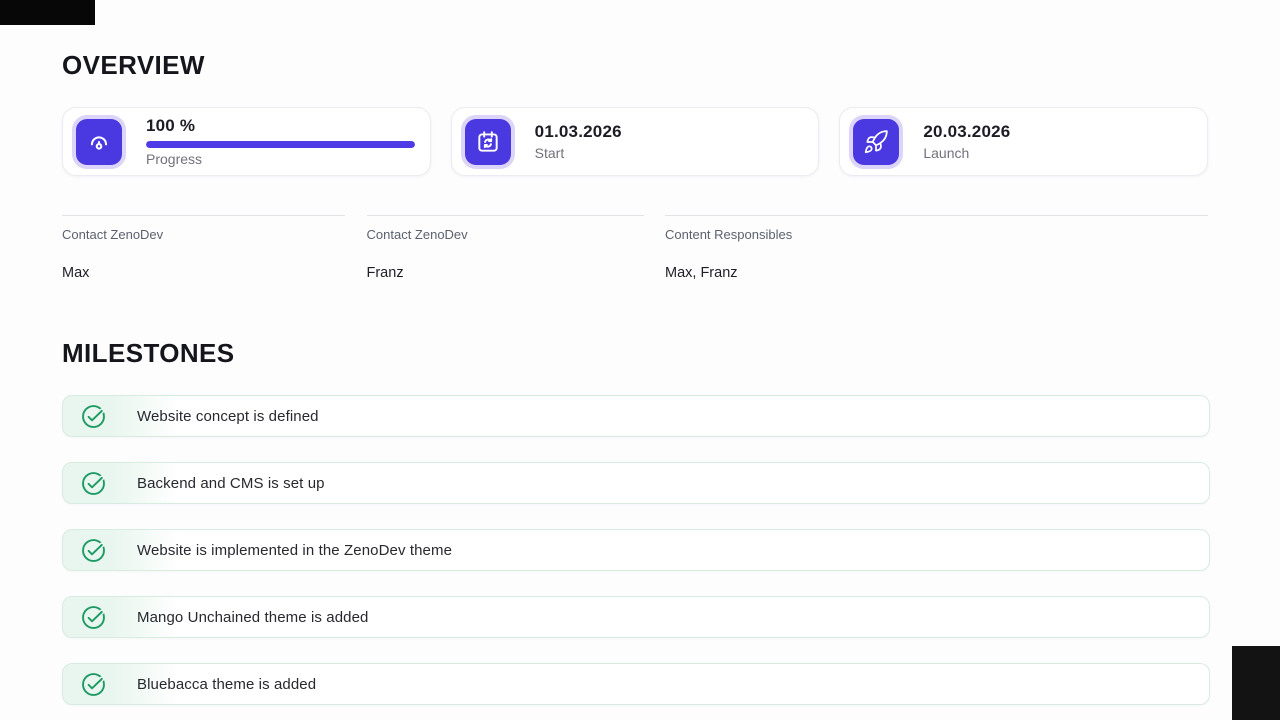 The image size is (1280, 720). I want to click on start-card-body: 01.03.2026 Start, so click(669, 142).